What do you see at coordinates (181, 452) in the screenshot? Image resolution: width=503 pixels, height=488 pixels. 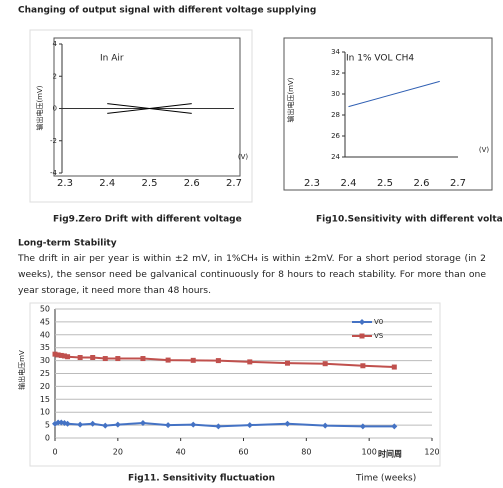 I see `x-tick-label: 40` at bounding box center [181, 452].